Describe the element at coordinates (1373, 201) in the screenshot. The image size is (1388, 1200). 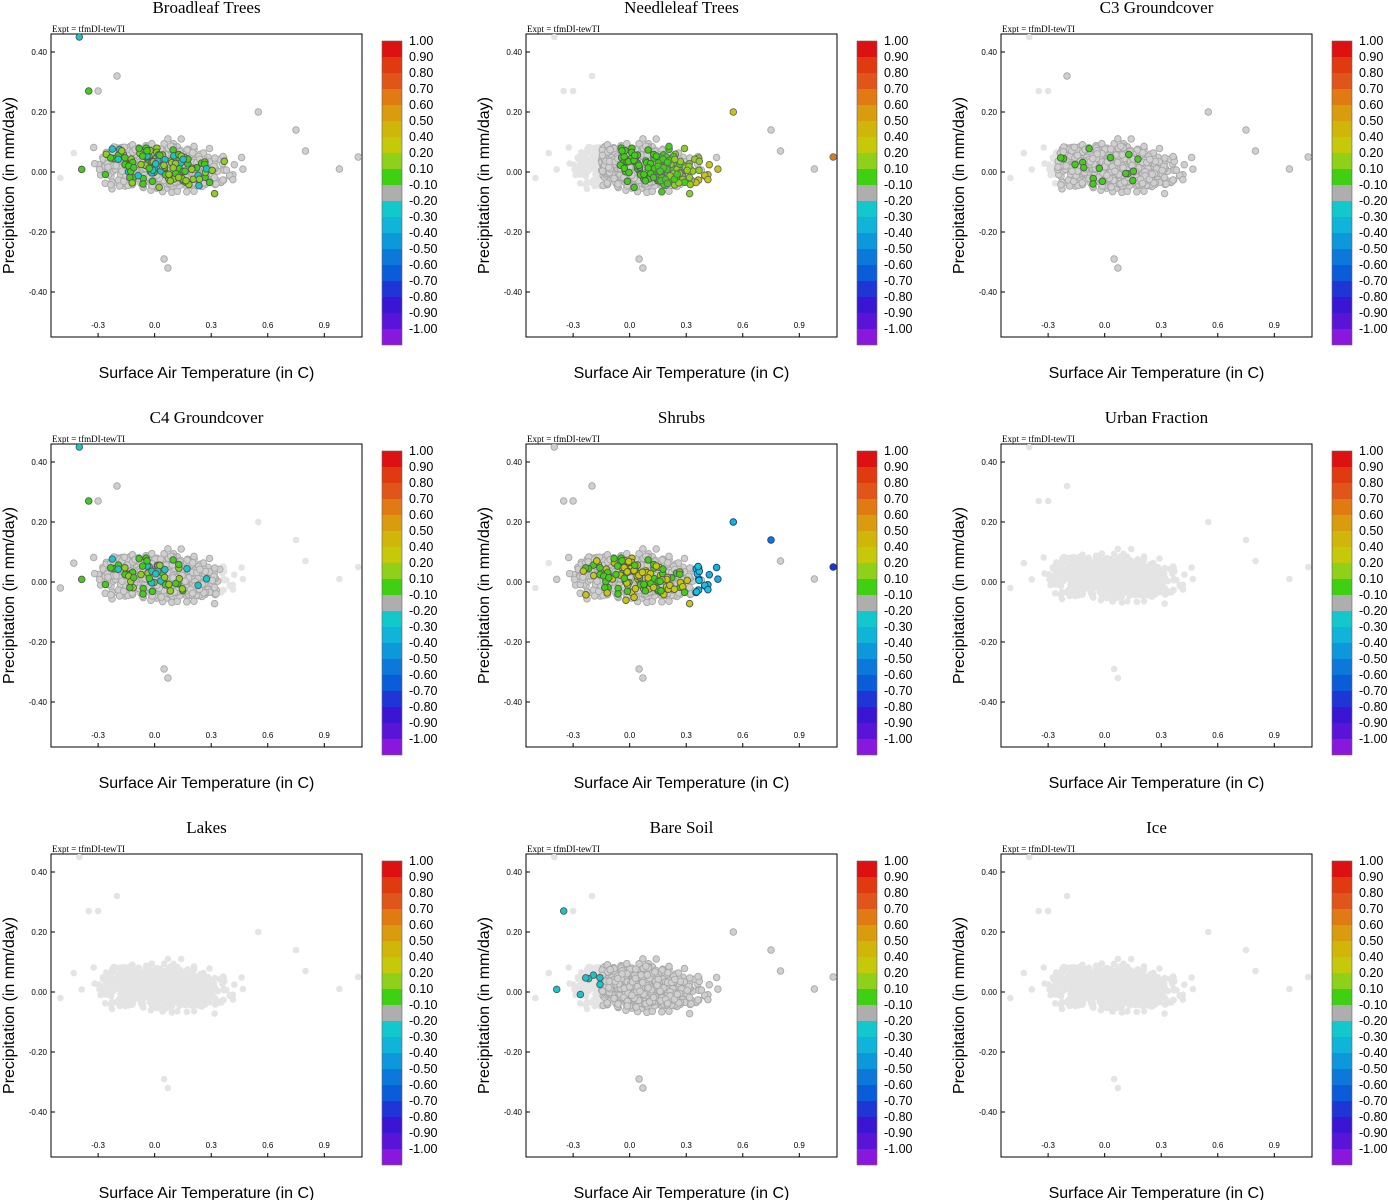
I see `colorbar-label: -0.20` at that location.